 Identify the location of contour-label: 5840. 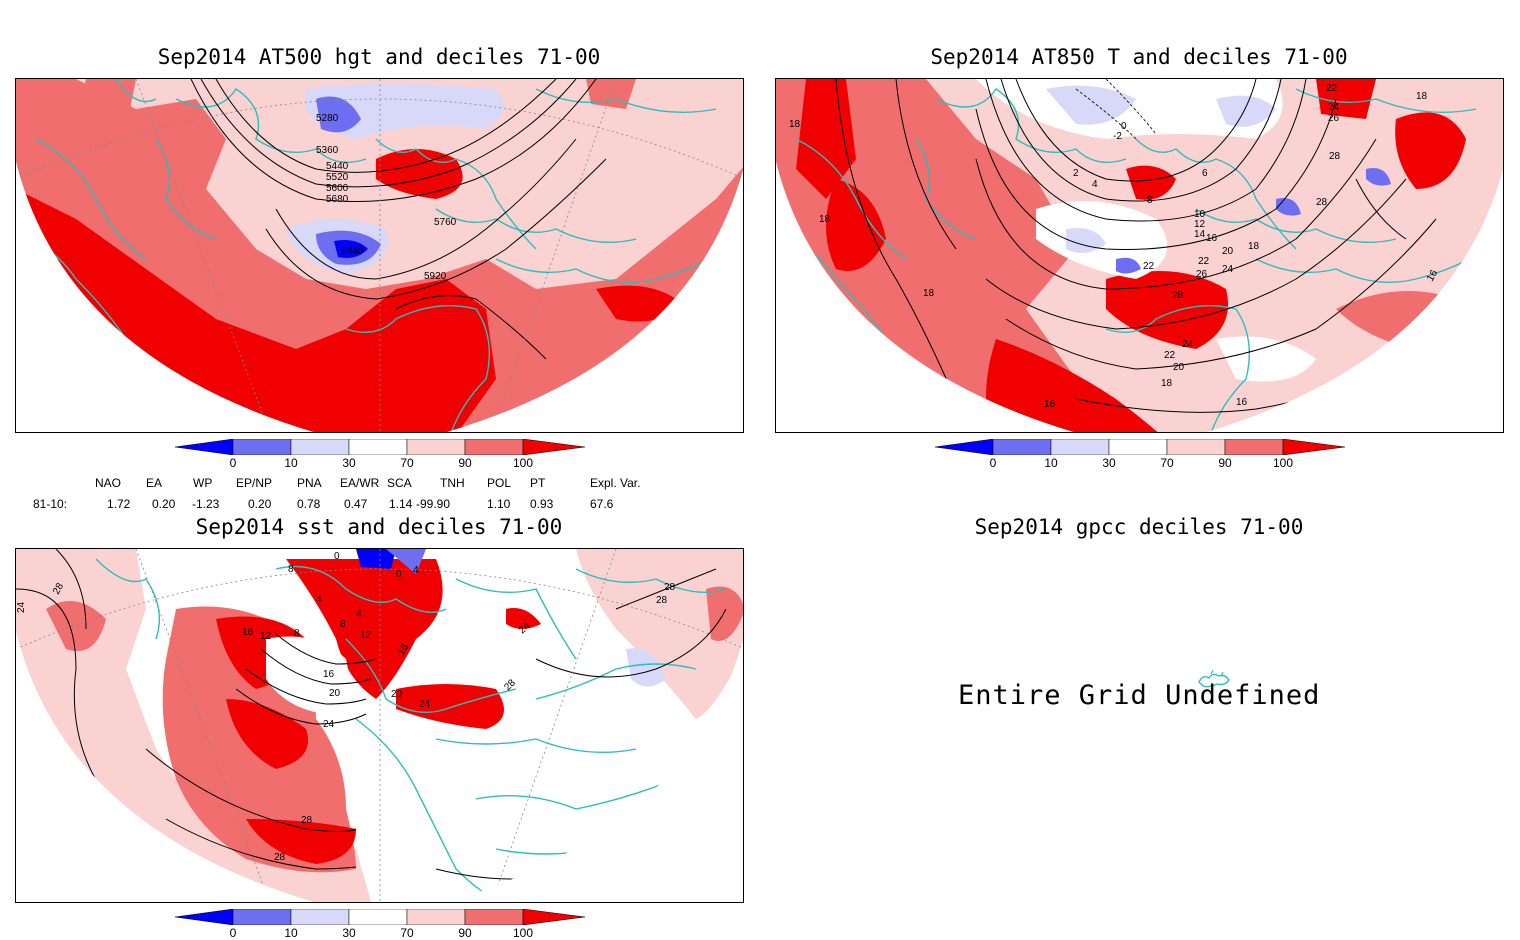
(352, 251).